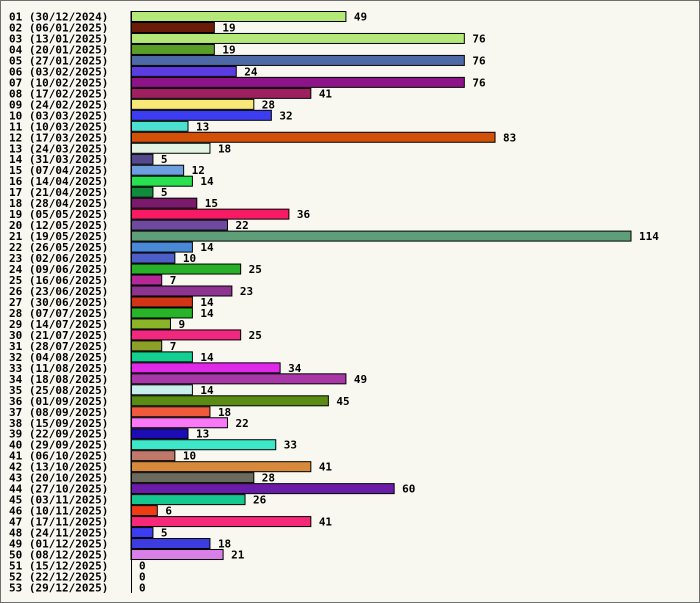 This screenshot has height=603, width=700. Describe the element at coordinates (509, 137) in the screenshot. I see `value-label: 83` at that location.